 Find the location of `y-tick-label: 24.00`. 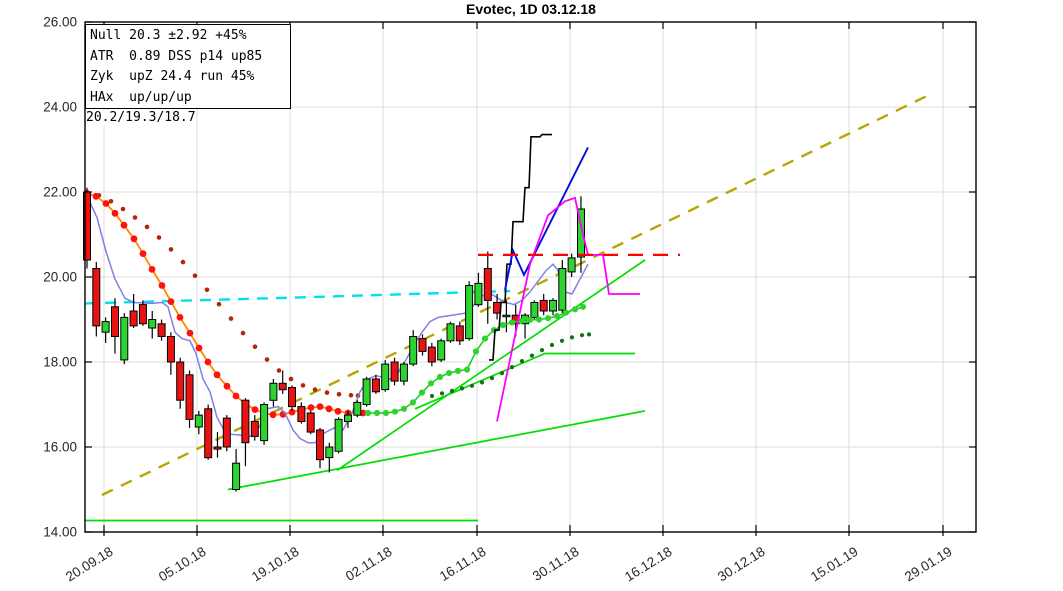

y-tick-label: 24.00 is located at coordinates (60, 107).